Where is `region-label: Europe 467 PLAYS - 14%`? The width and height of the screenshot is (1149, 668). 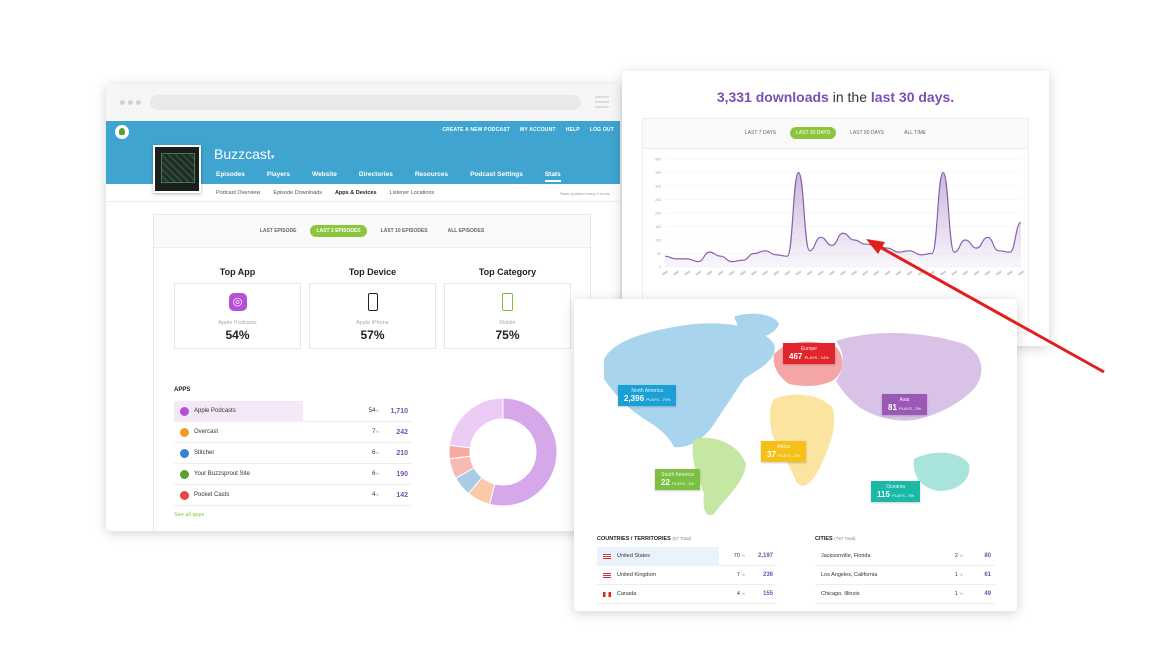
region-label: Europe 467 PLAYS - 14% is located at coordinates (809, 353).